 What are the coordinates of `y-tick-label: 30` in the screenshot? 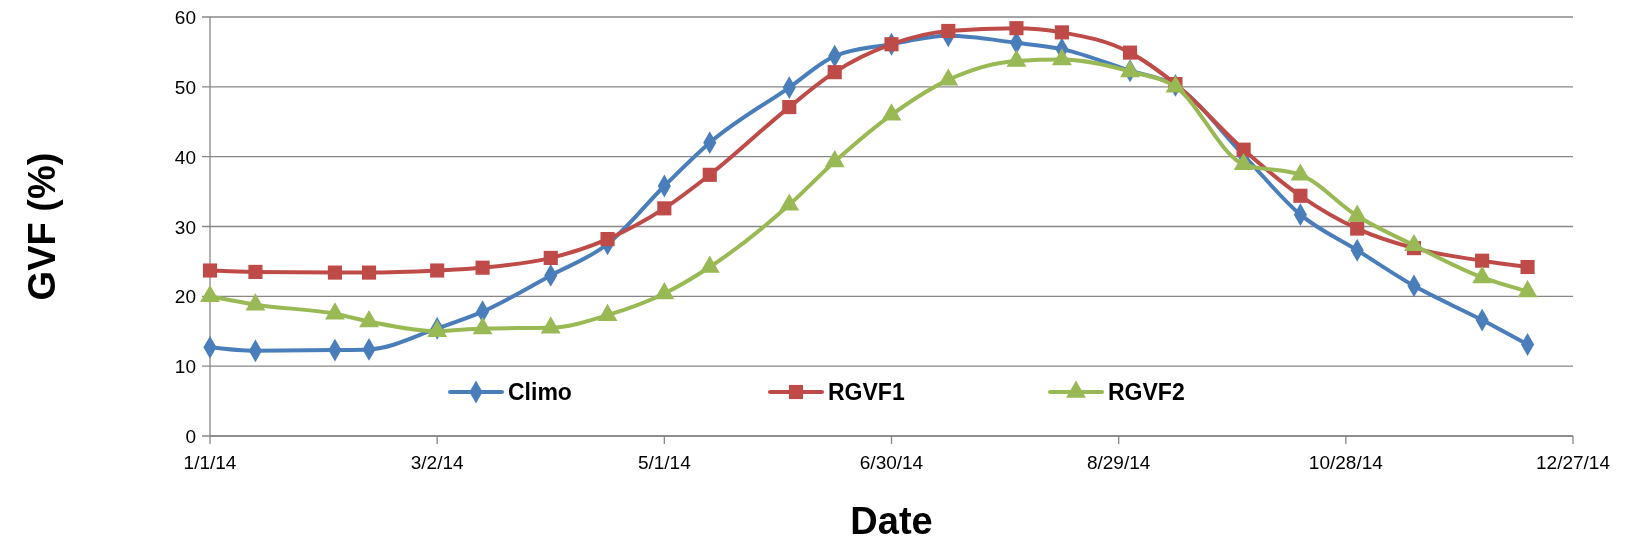 It's located at (185, 227).